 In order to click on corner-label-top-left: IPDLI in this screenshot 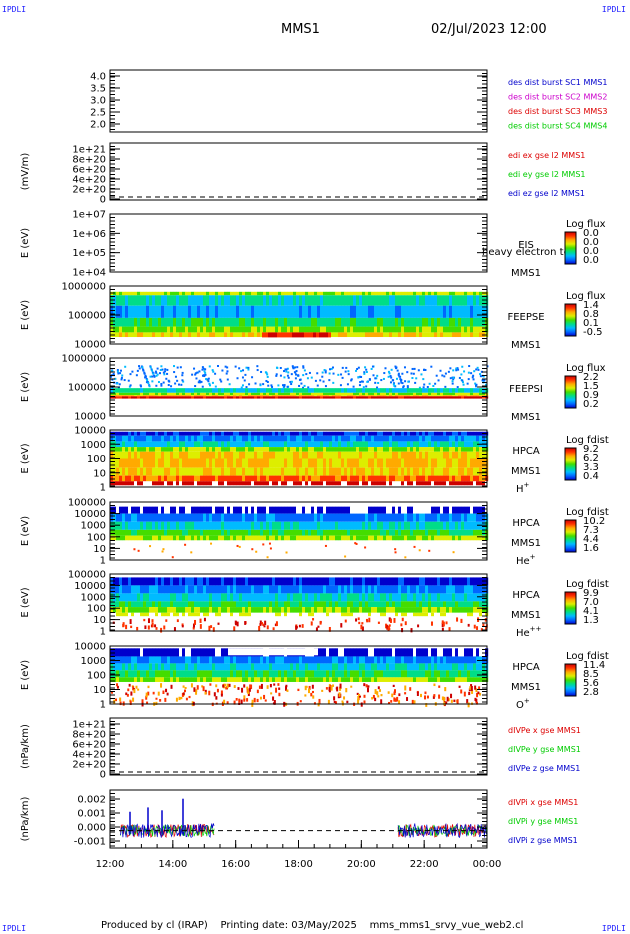, I will do `click(14, 9)`.